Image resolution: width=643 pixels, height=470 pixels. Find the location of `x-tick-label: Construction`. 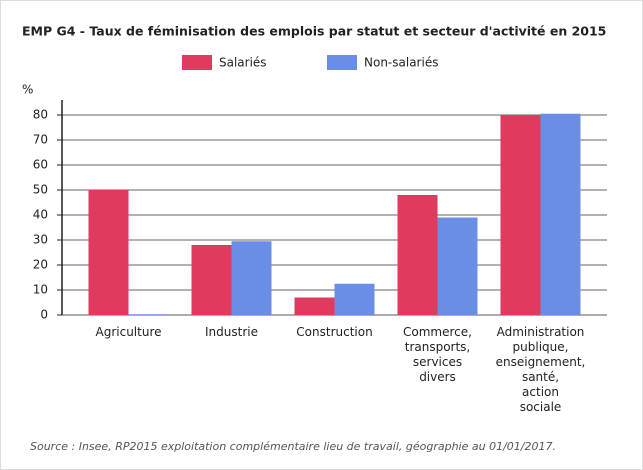

x-tick-label: Construction is located at coordinates (334, 332).